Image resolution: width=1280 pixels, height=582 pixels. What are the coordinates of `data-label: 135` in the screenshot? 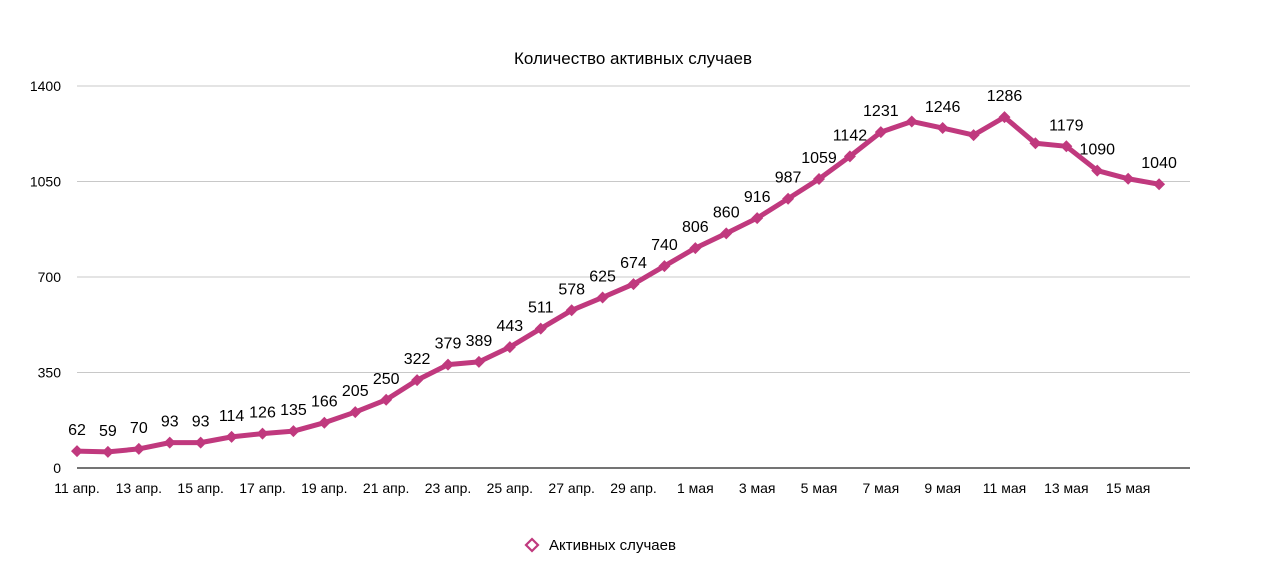 It's located at (293, 410).